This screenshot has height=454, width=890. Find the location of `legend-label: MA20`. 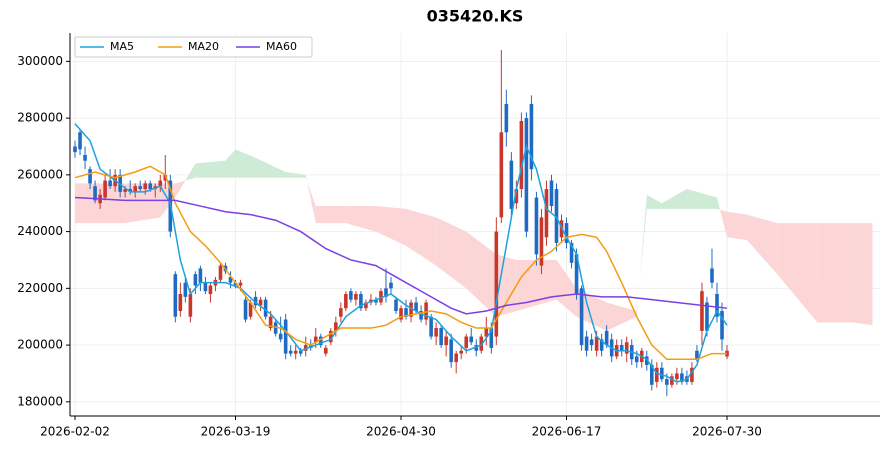

legend-label: MA20 is located at coordinates (203, 46).